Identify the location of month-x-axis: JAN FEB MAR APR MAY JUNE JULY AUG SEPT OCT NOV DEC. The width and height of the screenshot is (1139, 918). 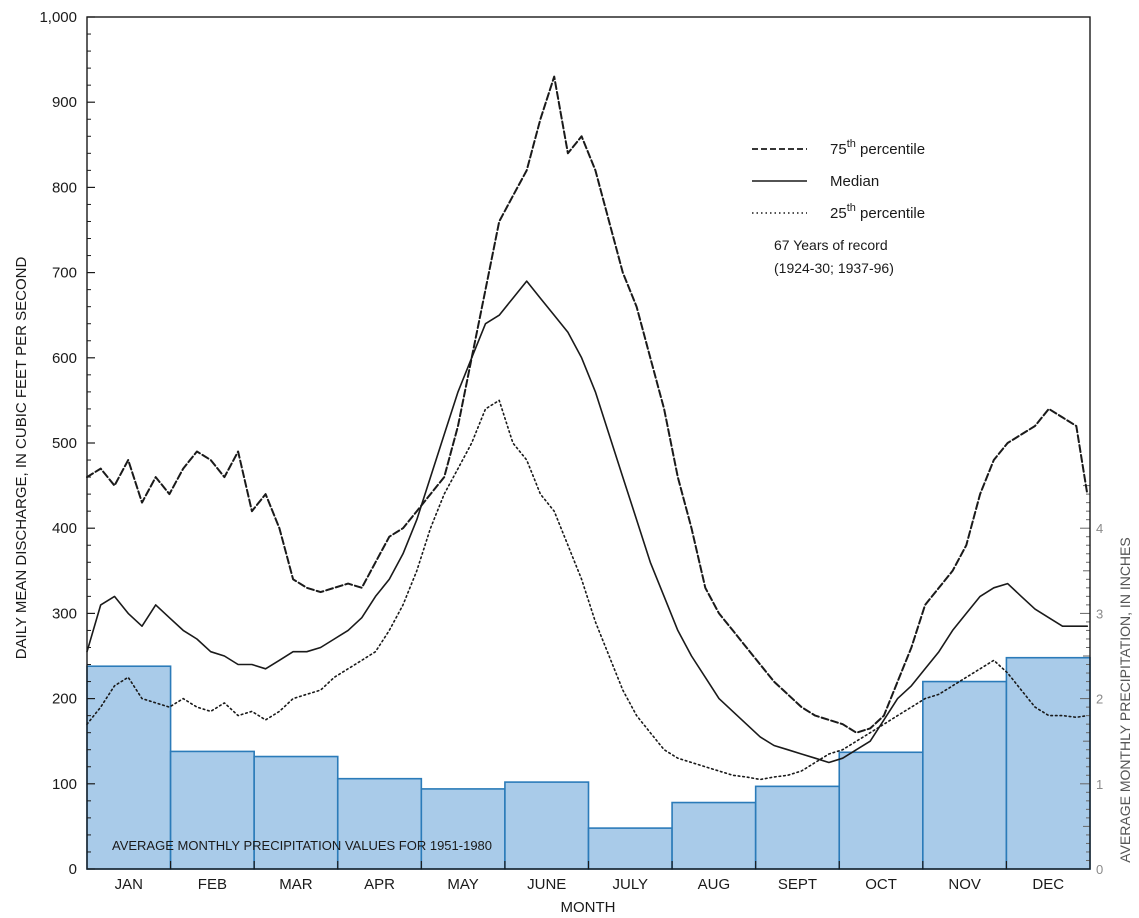
(589, 877).